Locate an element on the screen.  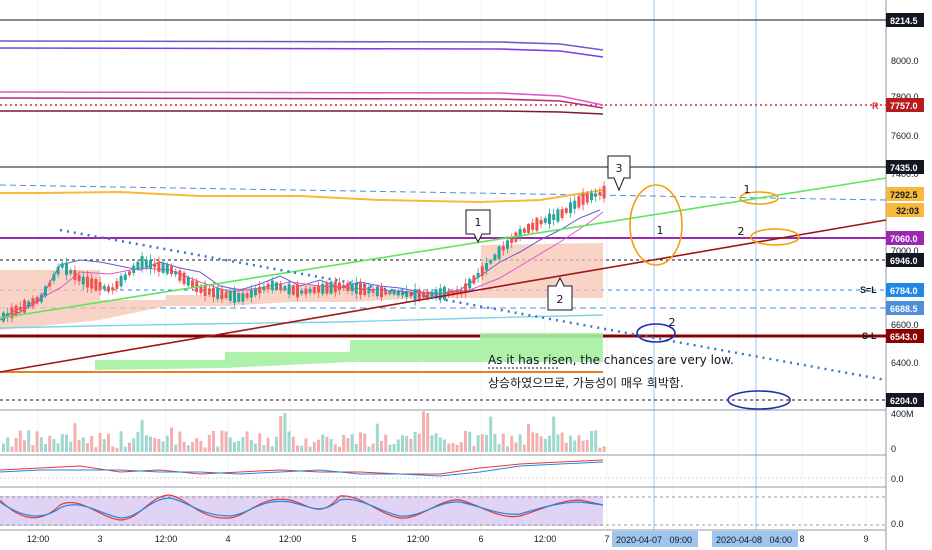
green-band is located at coordinates (349, 351).